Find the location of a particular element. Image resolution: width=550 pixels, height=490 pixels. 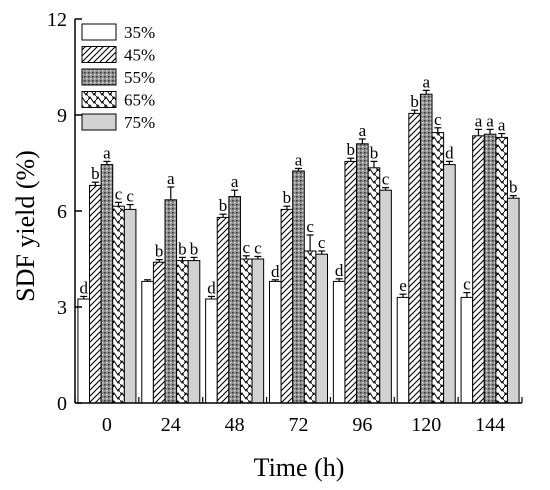

x-tick-label: 0 is located at coordinates (107, 425).